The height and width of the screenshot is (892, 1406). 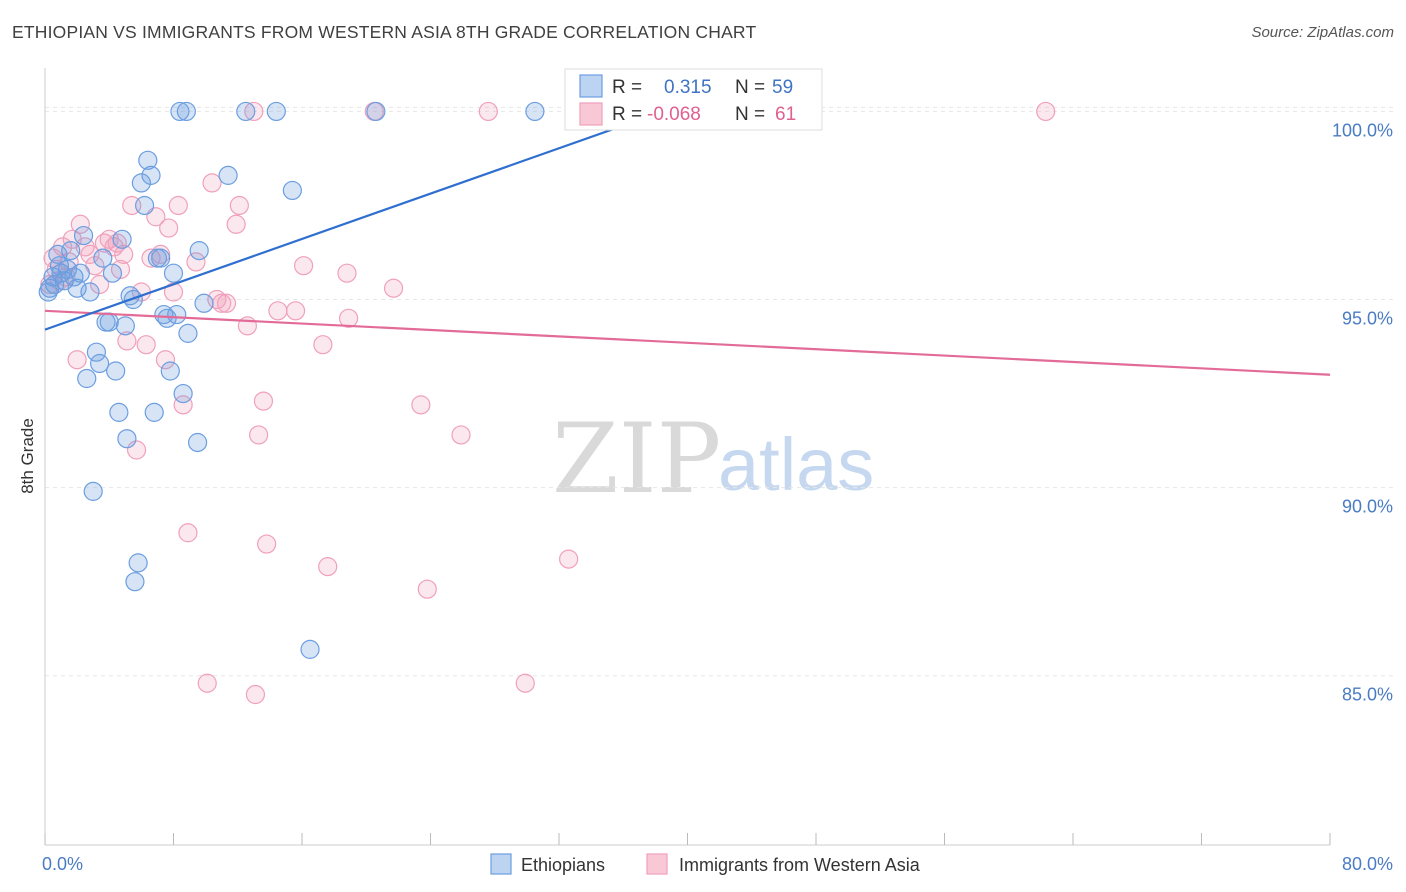 I want to click on y-tick-label: 90.0%, so click(x=1367, y=507).